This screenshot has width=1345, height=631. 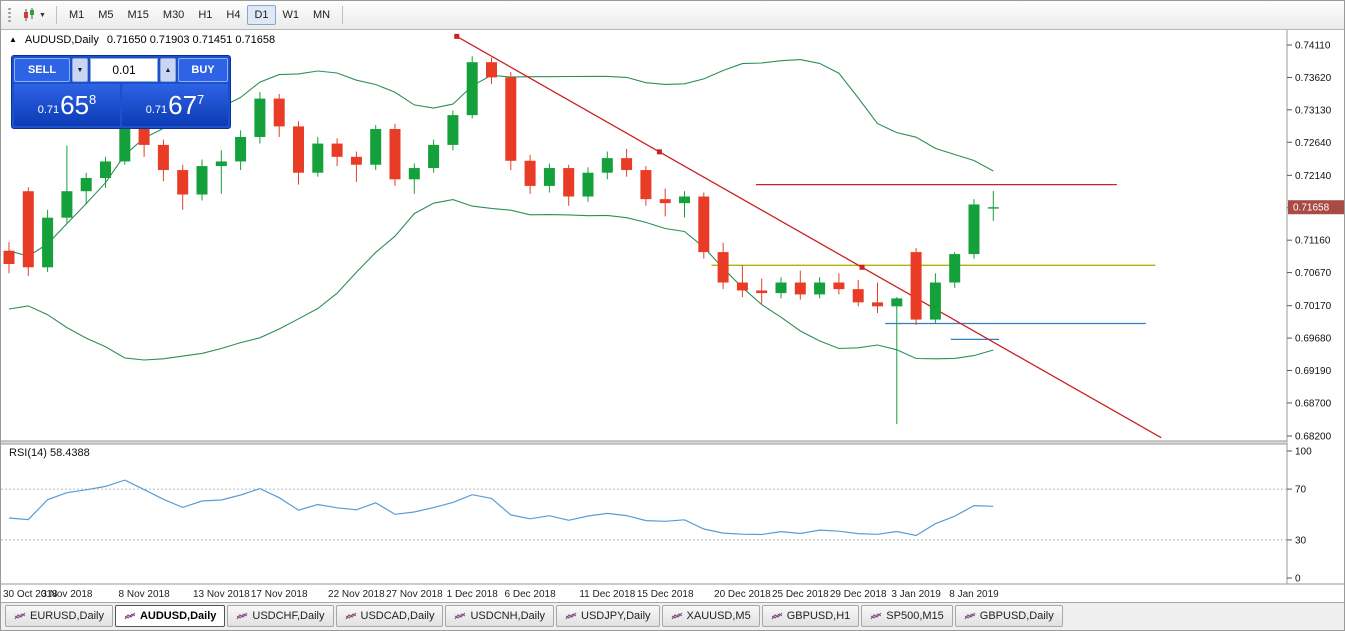 What do you see at coordinates (1311, 208) in the screenshot?
I see `current-price-badge-text: 0.71658` at bounding box center [1311, 208].